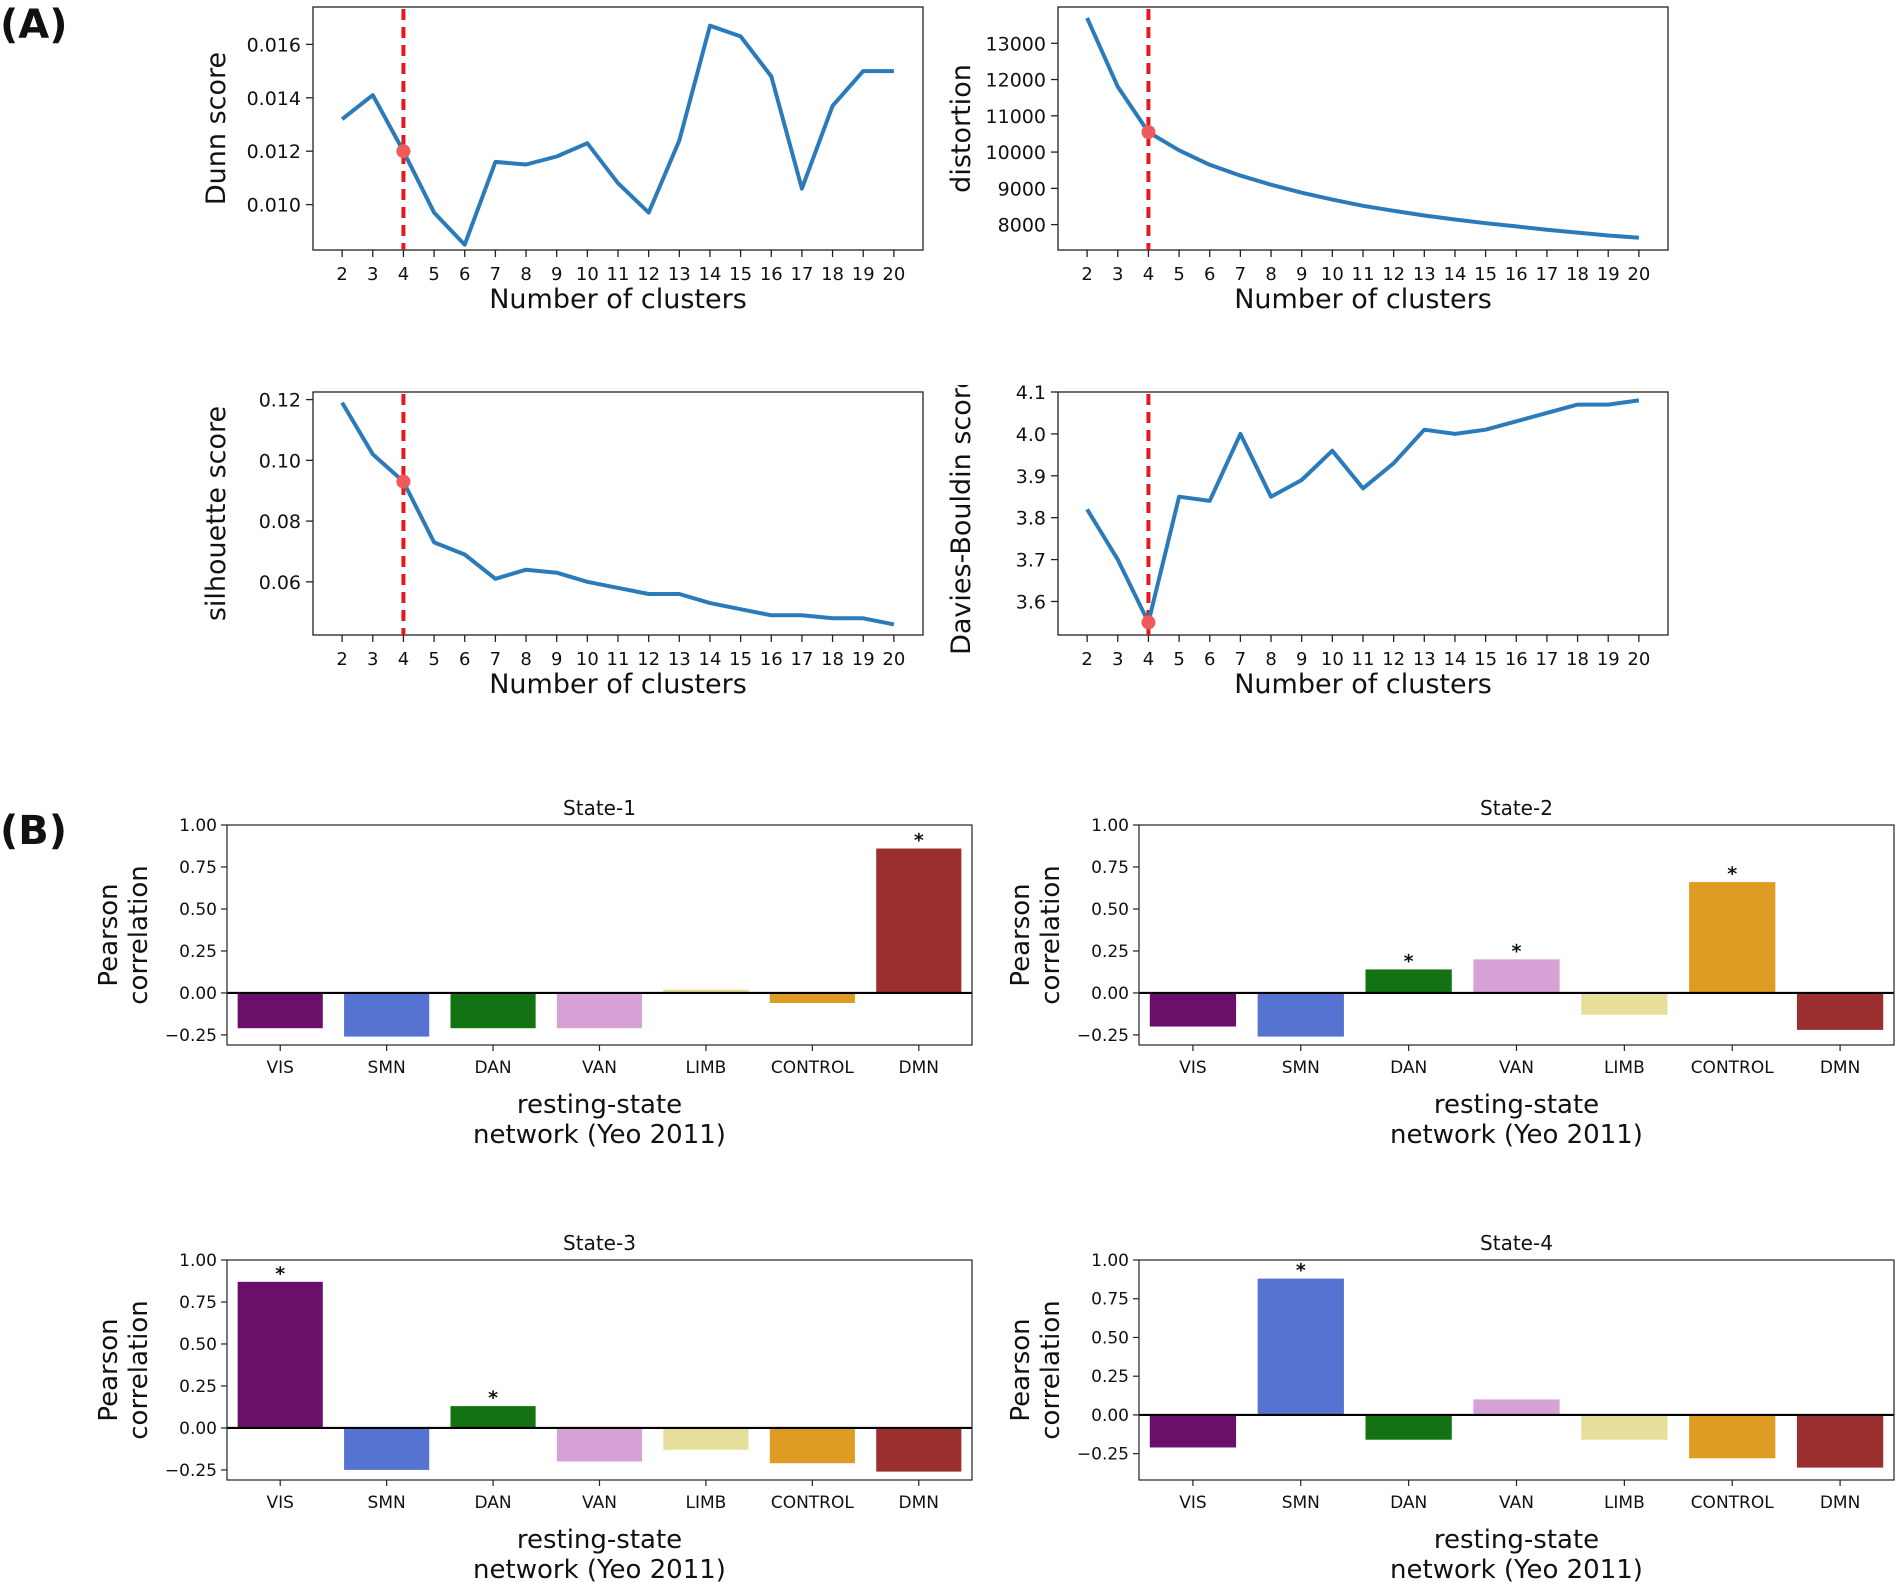 The image size is (1902, 1588). What do you see at coordinates (124, 935) in the screenshot?
I see `y-axis-label: Pearsoncorrelation` at bounding box center [124, 935].